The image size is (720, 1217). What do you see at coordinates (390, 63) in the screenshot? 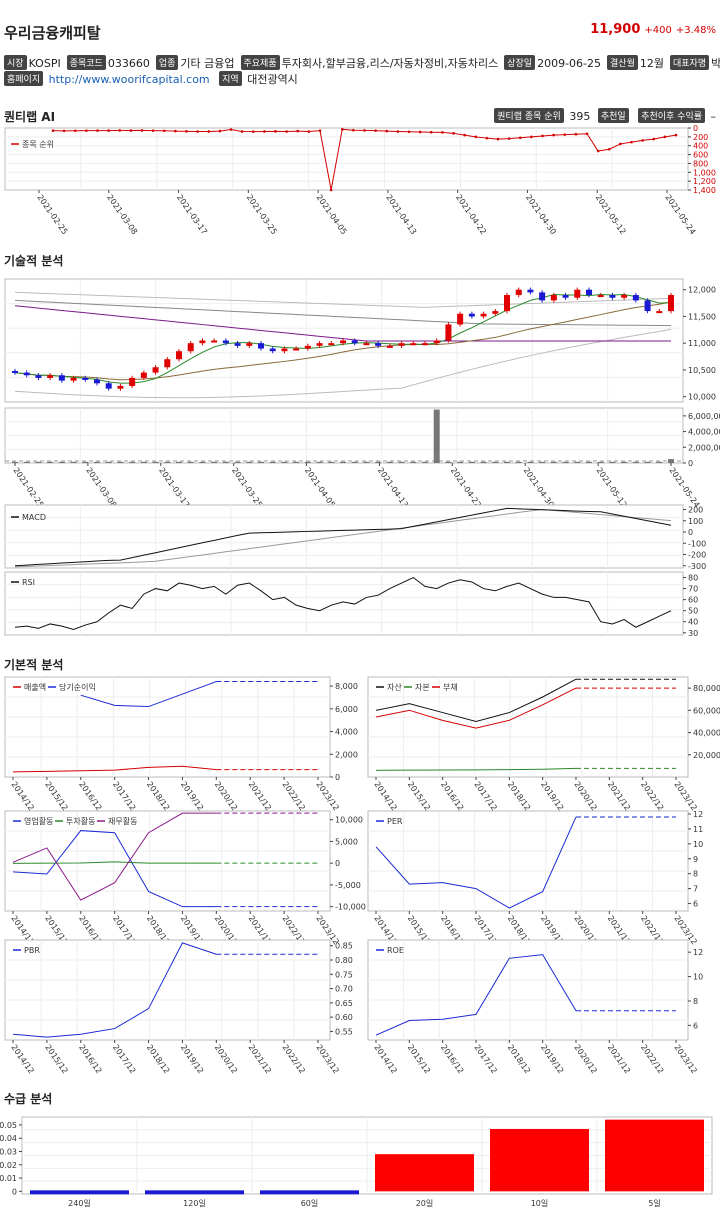
I see `info-value: 투자회사,할부금융,리스/자동차정비,자동차리스` at bounding box center [390, 63].